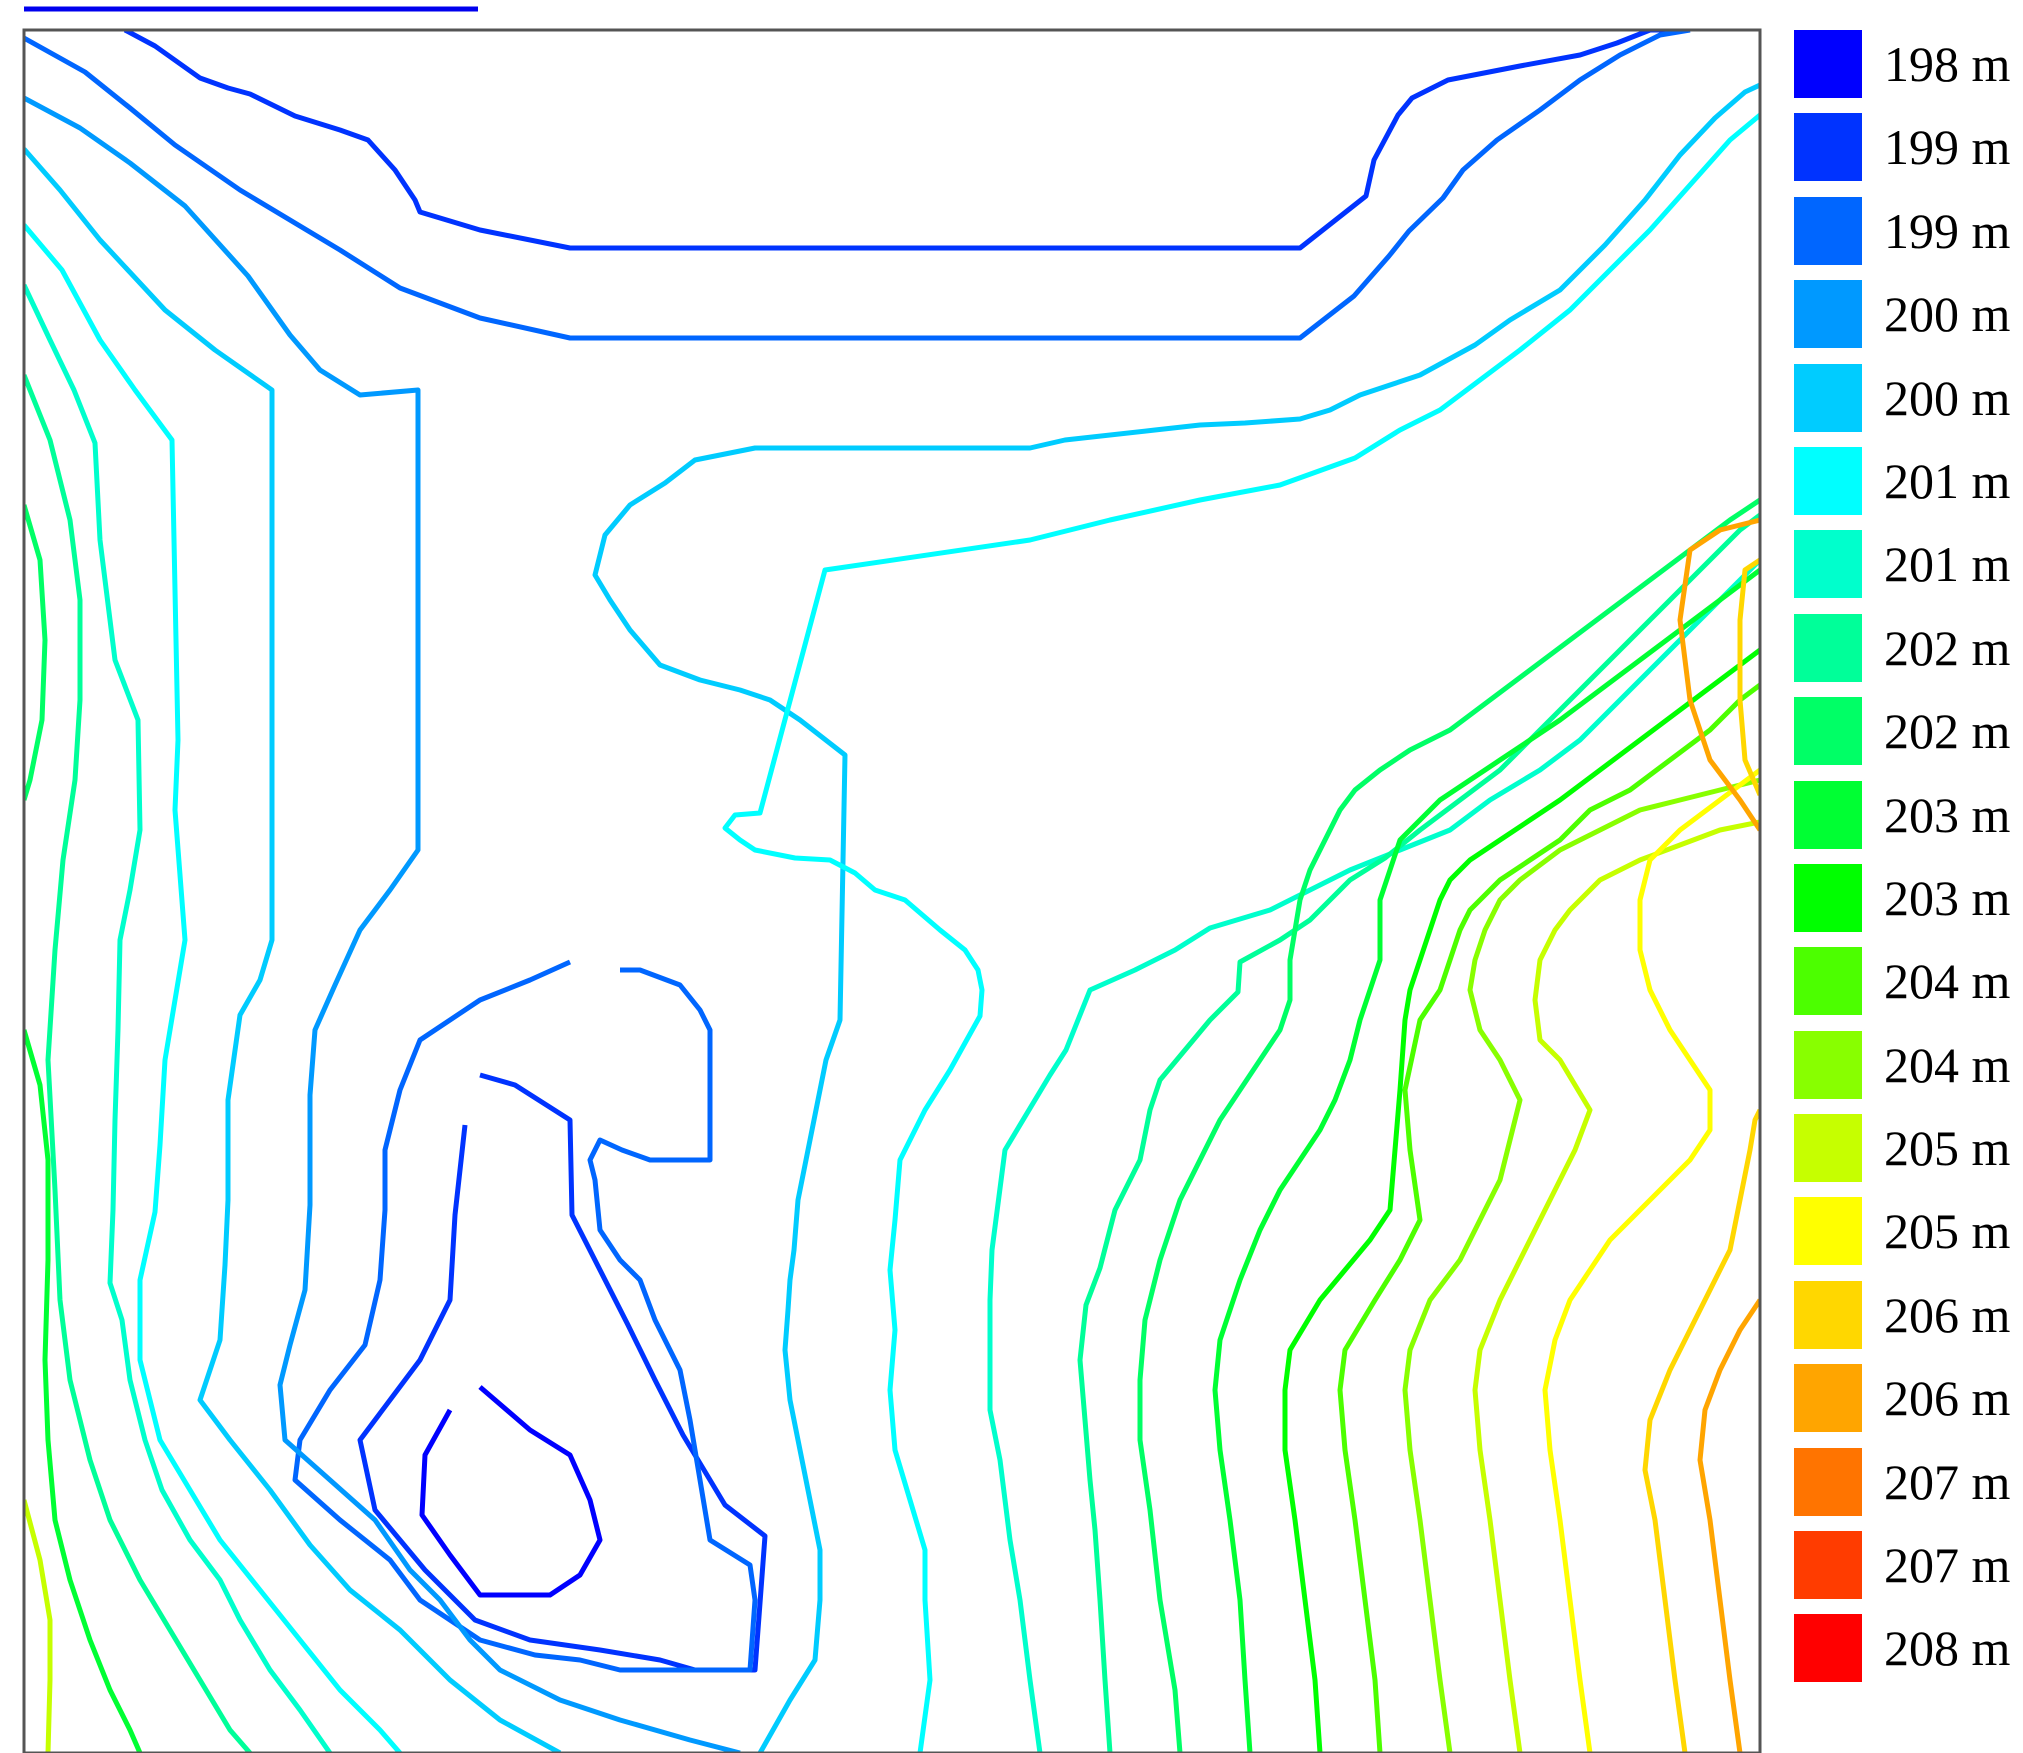 This screenshot has width=2023, height=1753. I want to click on legend-label: 198 m, so click(1947, 64).